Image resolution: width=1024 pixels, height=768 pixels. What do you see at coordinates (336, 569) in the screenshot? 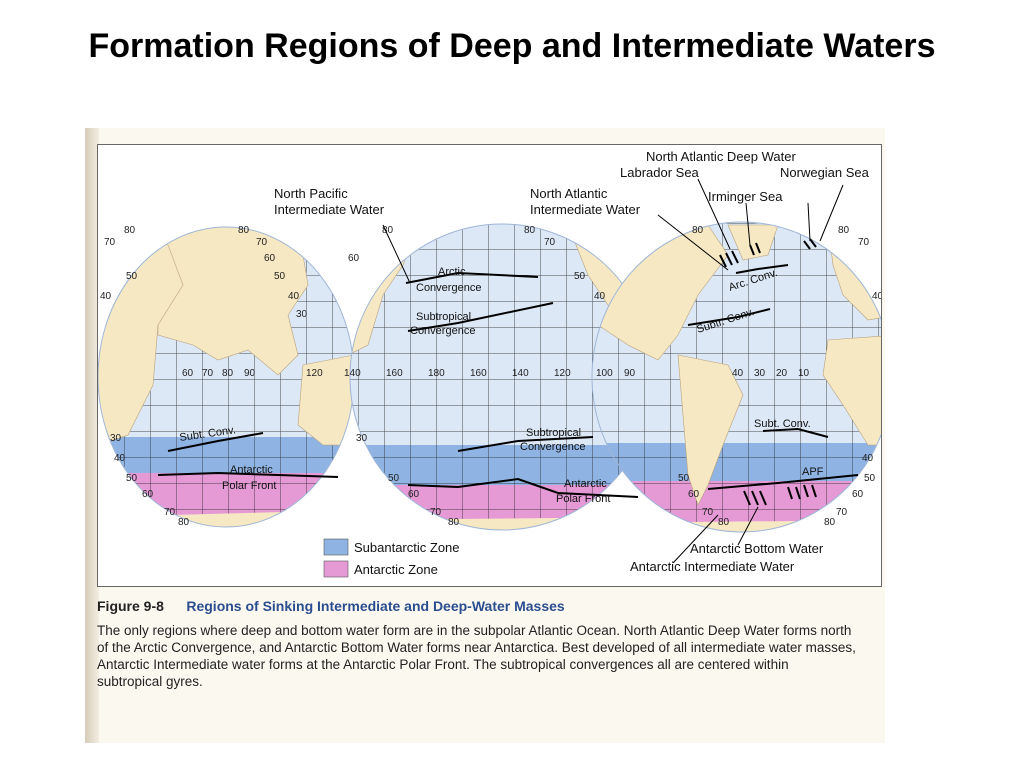
I see `legend-swatch-antarctic` at bounding box center [336, 569].